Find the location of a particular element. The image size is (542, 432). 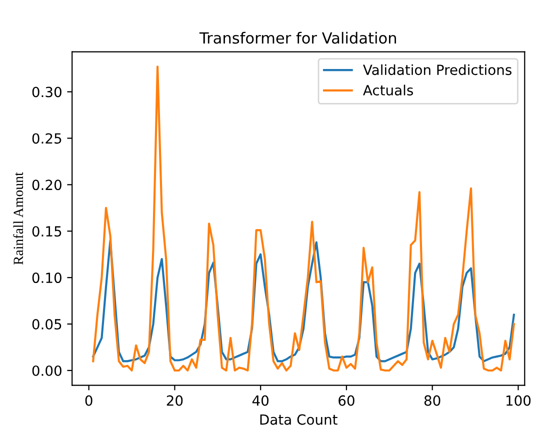

y-tick-label: 0.00 is located at coordinates (47, 370).